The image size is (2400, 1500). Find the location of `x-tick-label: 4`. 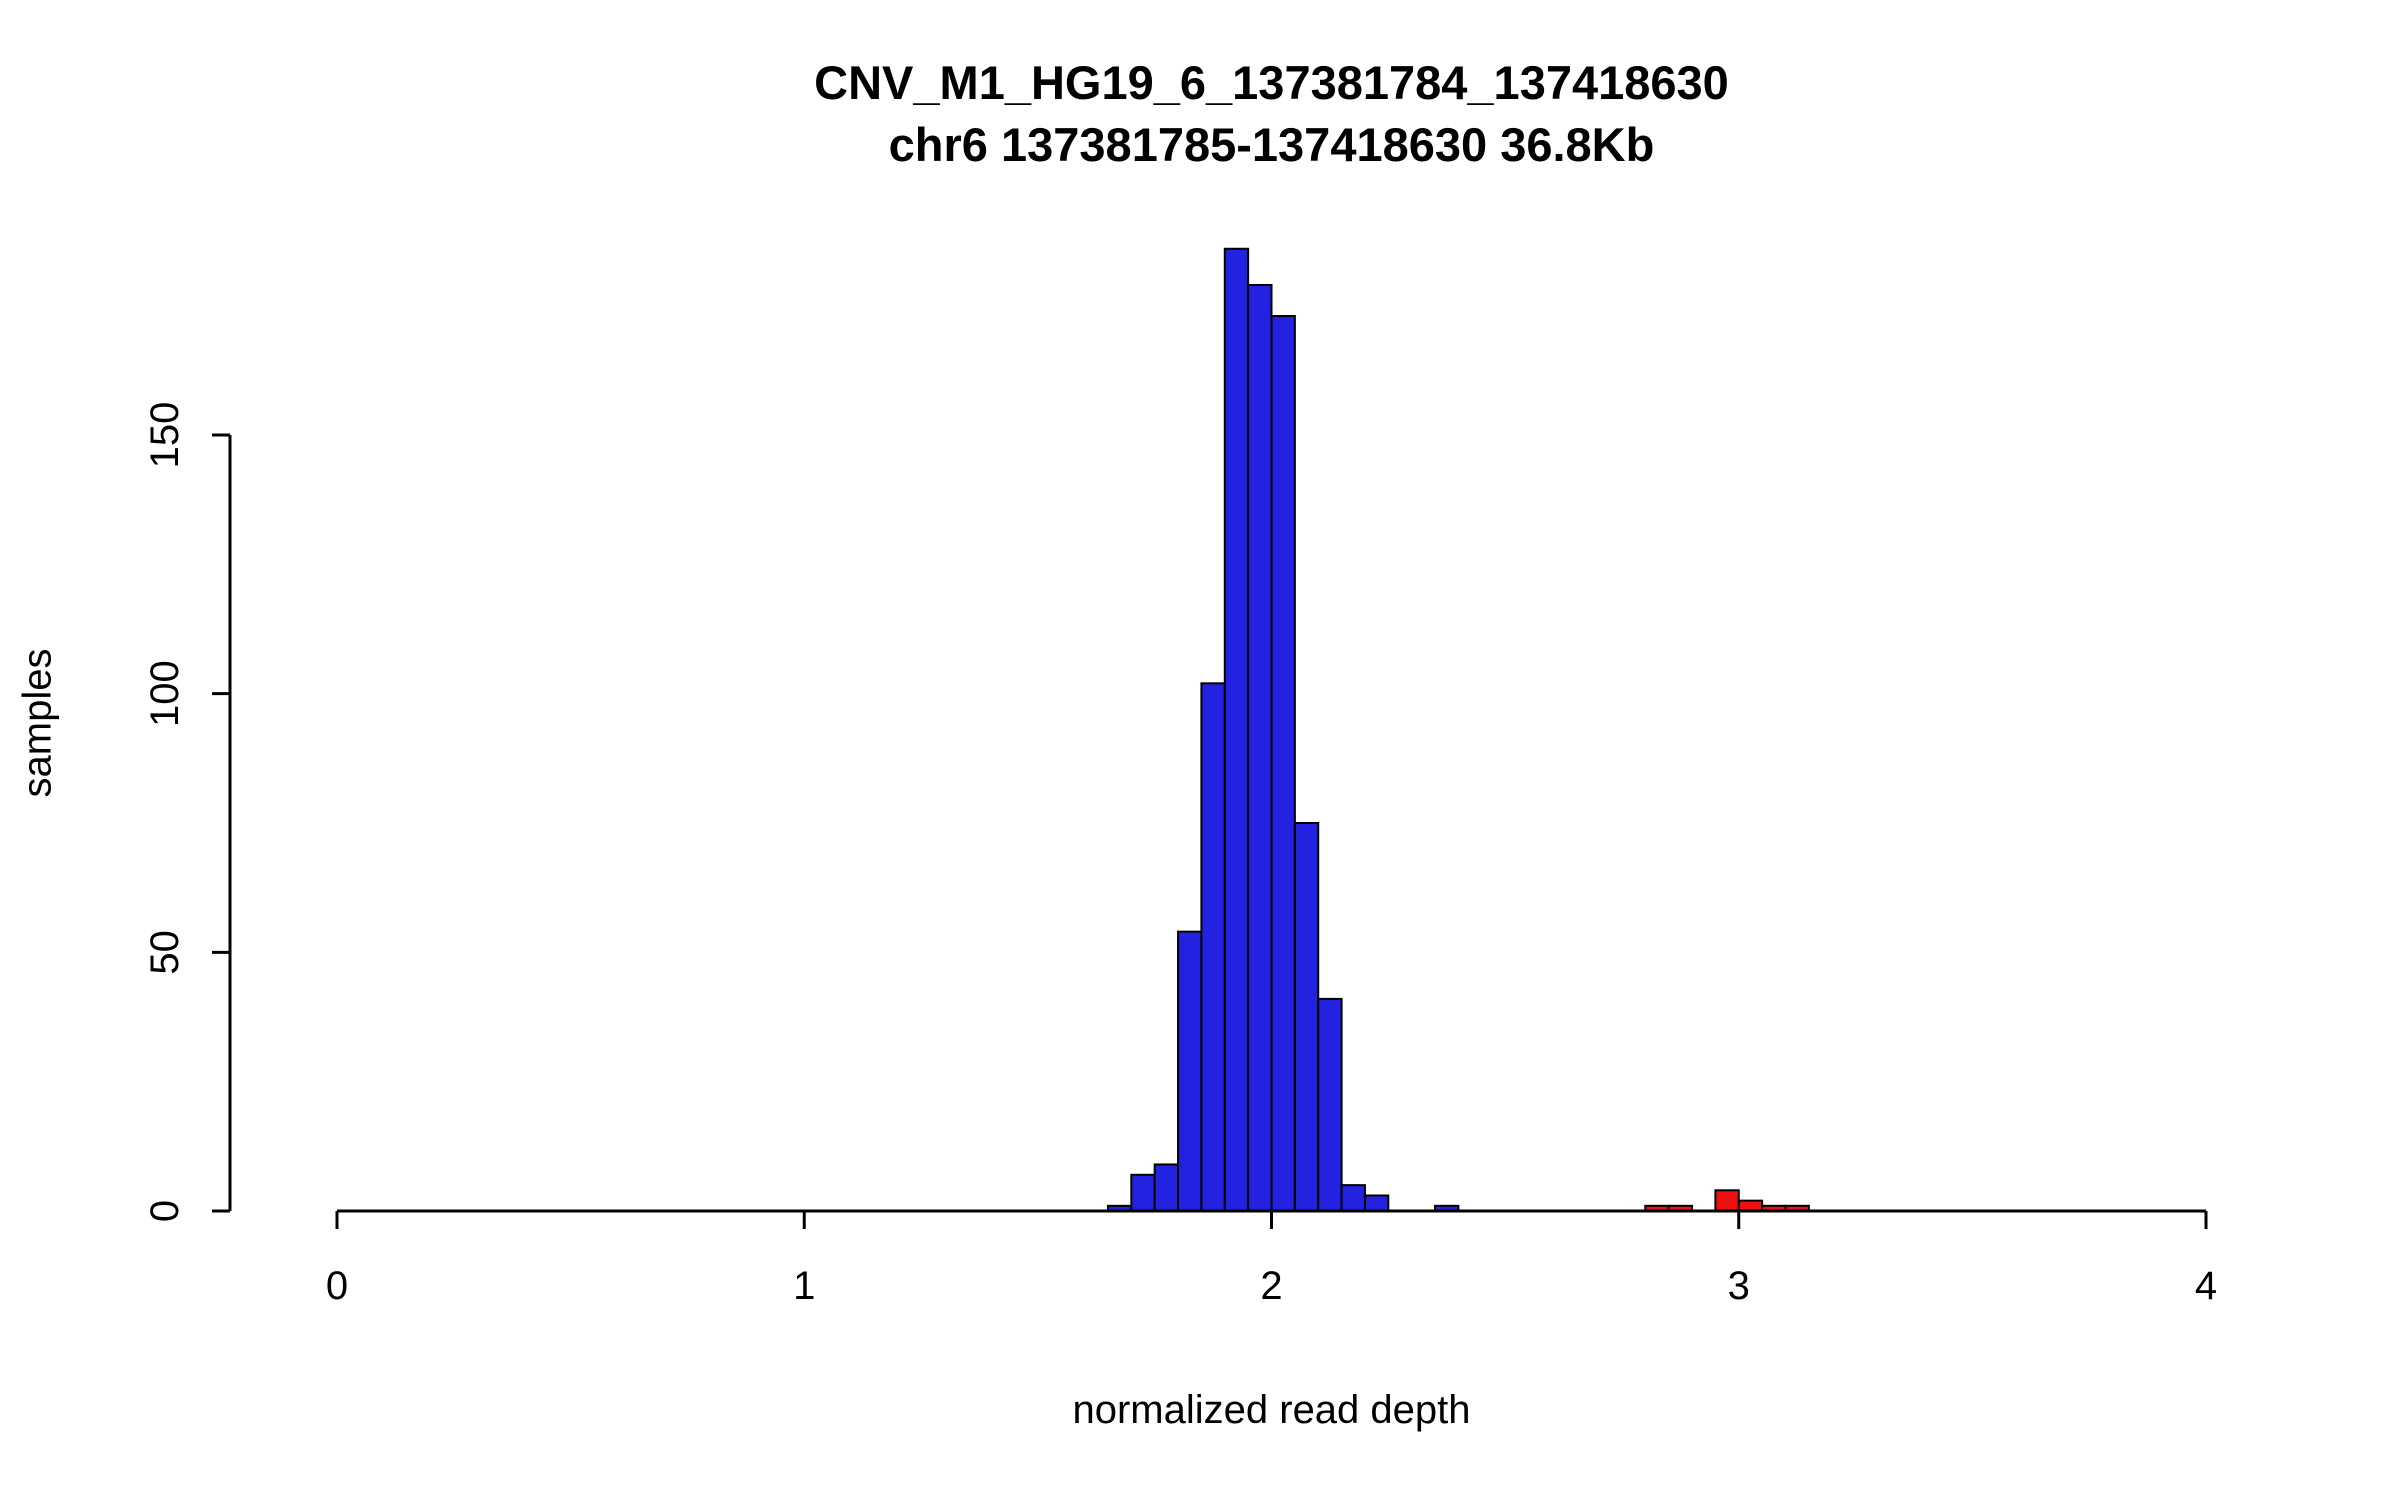

x-tick-label: 4 is located at coordinates (2206, 1286).